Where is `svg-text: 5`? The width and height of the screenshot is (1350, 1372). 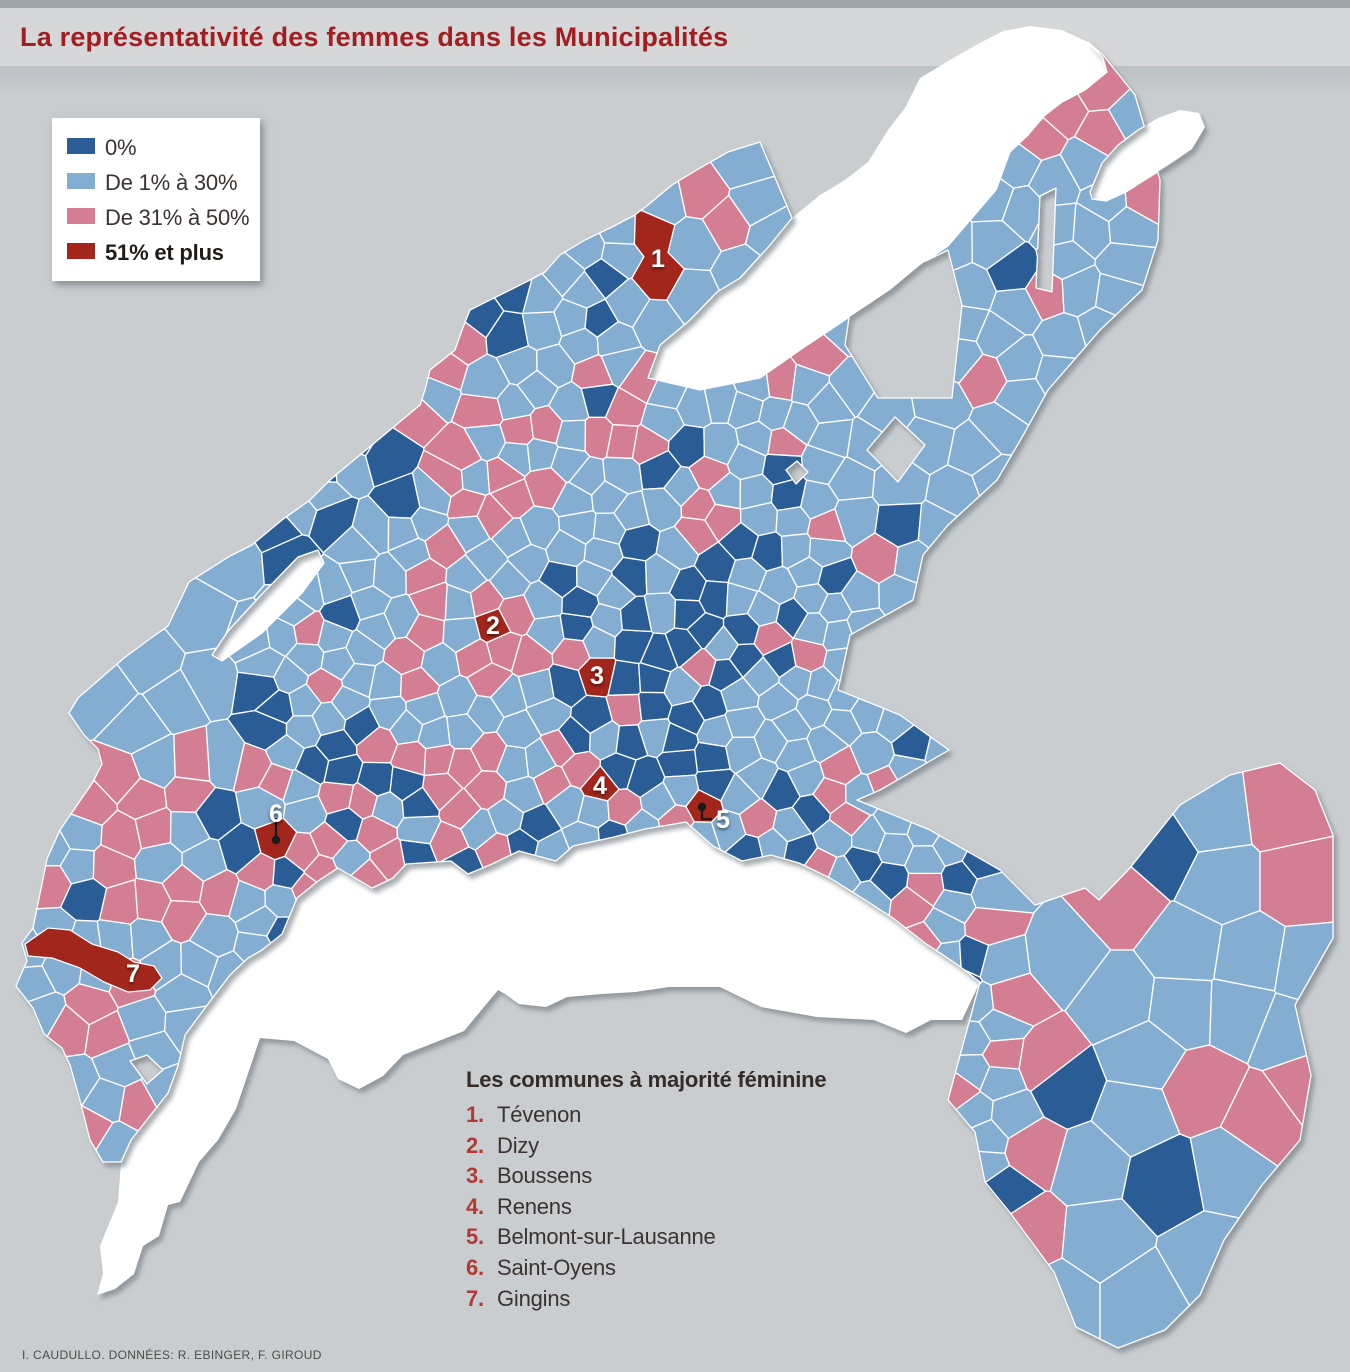
svg-text: 5 is located at coordinates (723, 820).